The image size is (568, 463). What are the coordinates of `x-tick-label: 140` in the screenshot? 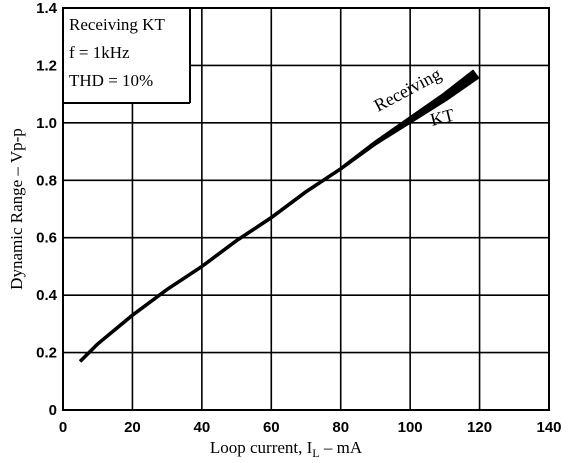 It's located at (548, 427).